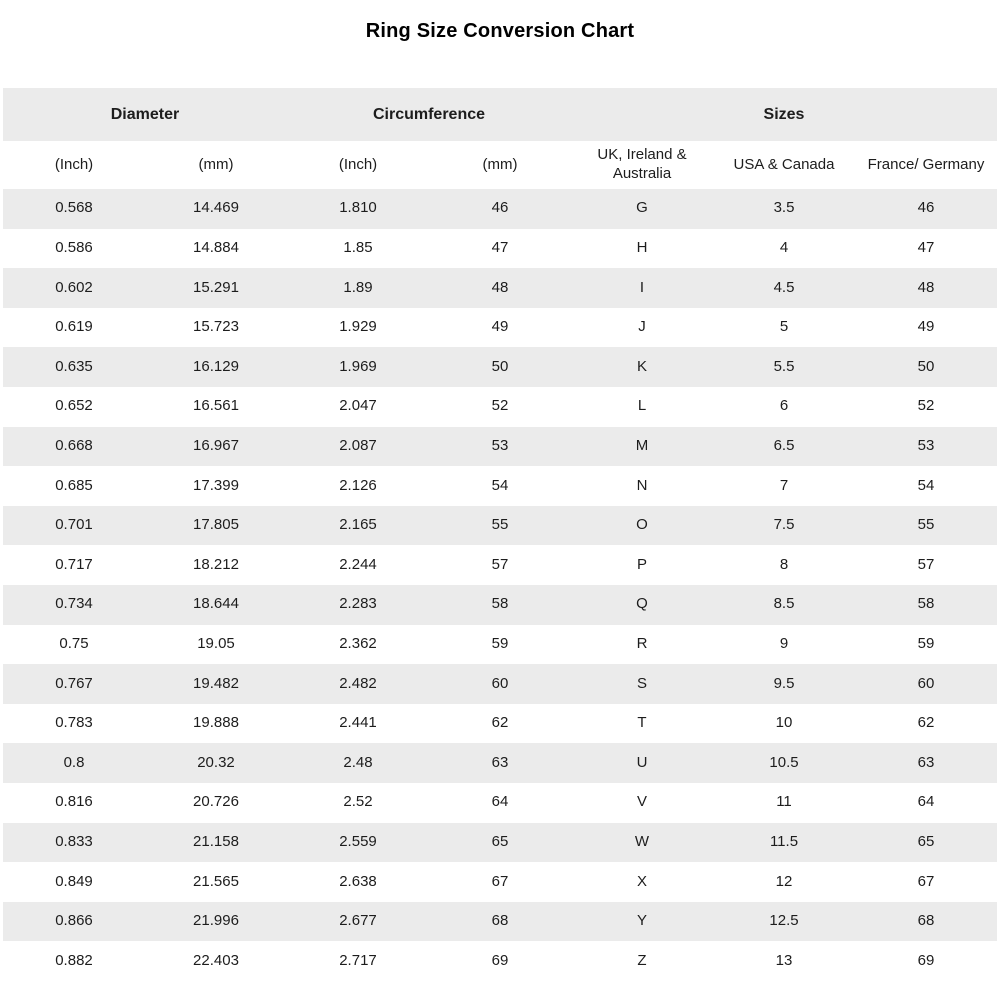  I want to click on table-cell: 2.638, so click(358, 881).